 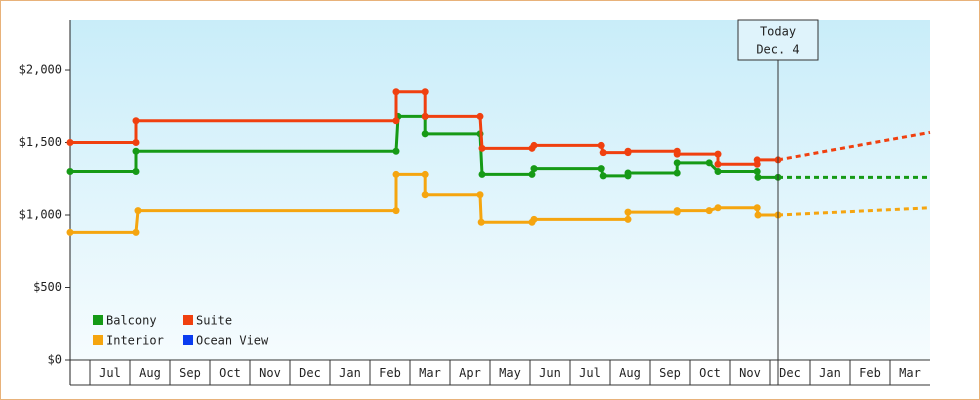 I want to click on x-tick-label: Jun, so click(x=550, y=373).